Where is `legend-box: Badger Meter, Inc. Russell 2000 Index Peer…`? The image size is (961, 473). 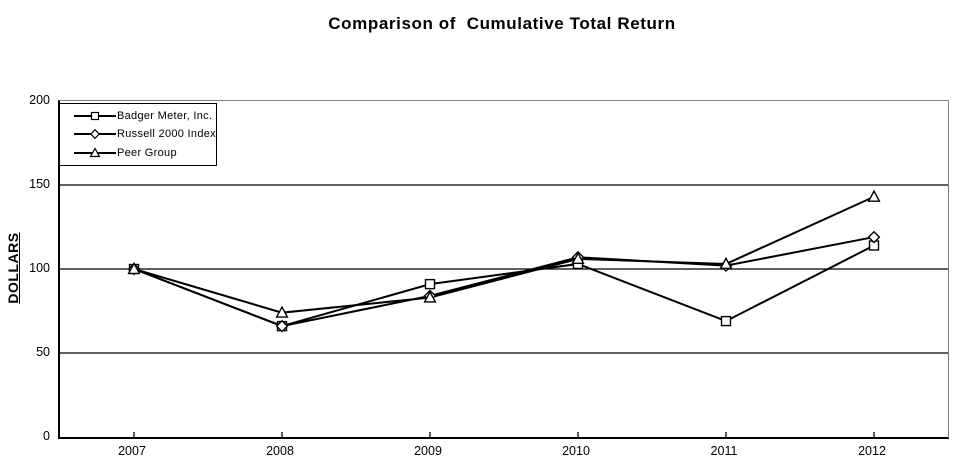 legend-box: Badger Meter, Inc. Russell 2000 Index Peer… is located at coordinates (138, 134).